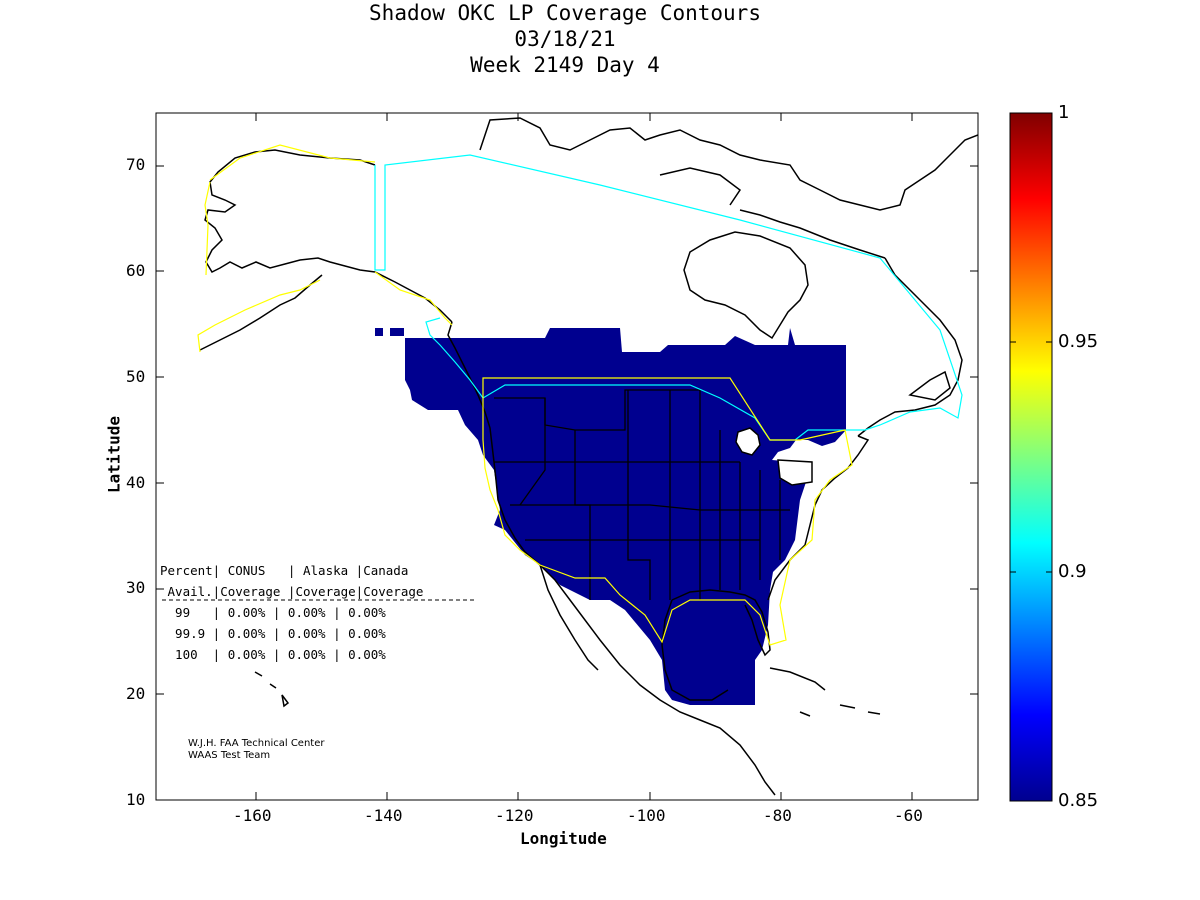 The image size is (1200, 900). What do you see at coordinates (114, 454) in the screenshot?
I see `y-axis-title: Latitude` at bounding box center [114, 454].